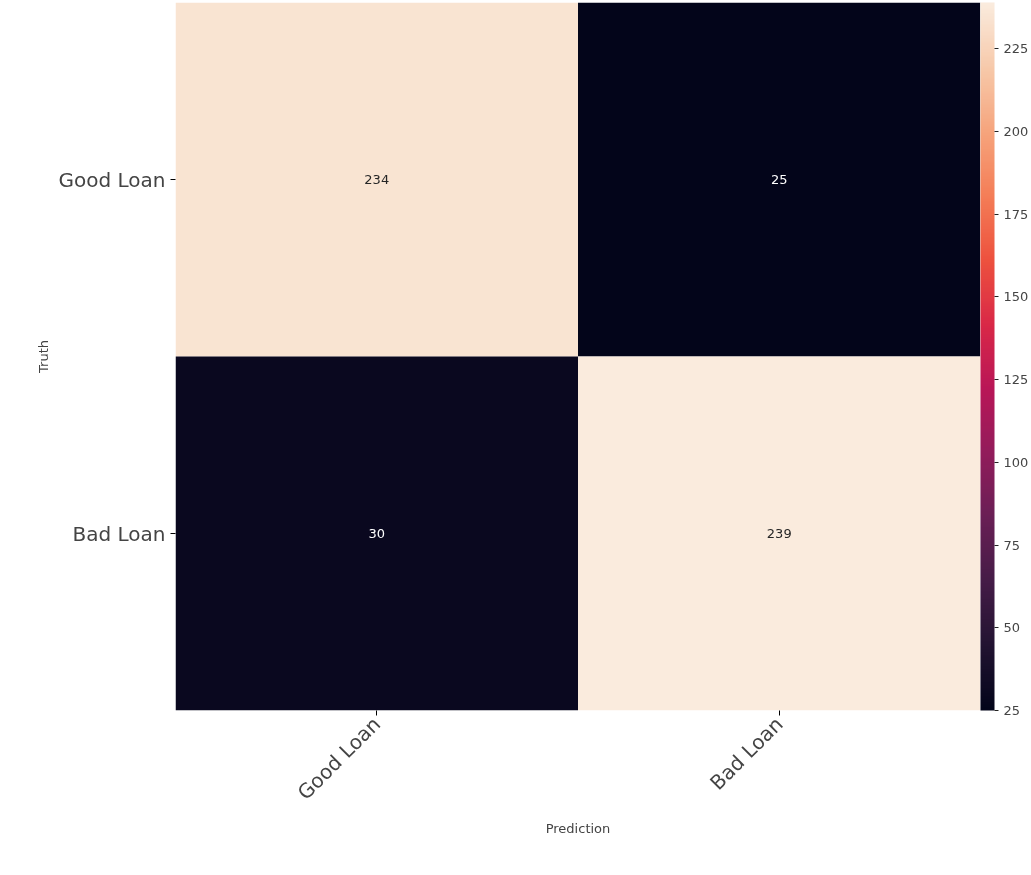 The width and height of the screenshot is (1031, 875). I want to click on color-bar-label: 75, so click(1012, 545).